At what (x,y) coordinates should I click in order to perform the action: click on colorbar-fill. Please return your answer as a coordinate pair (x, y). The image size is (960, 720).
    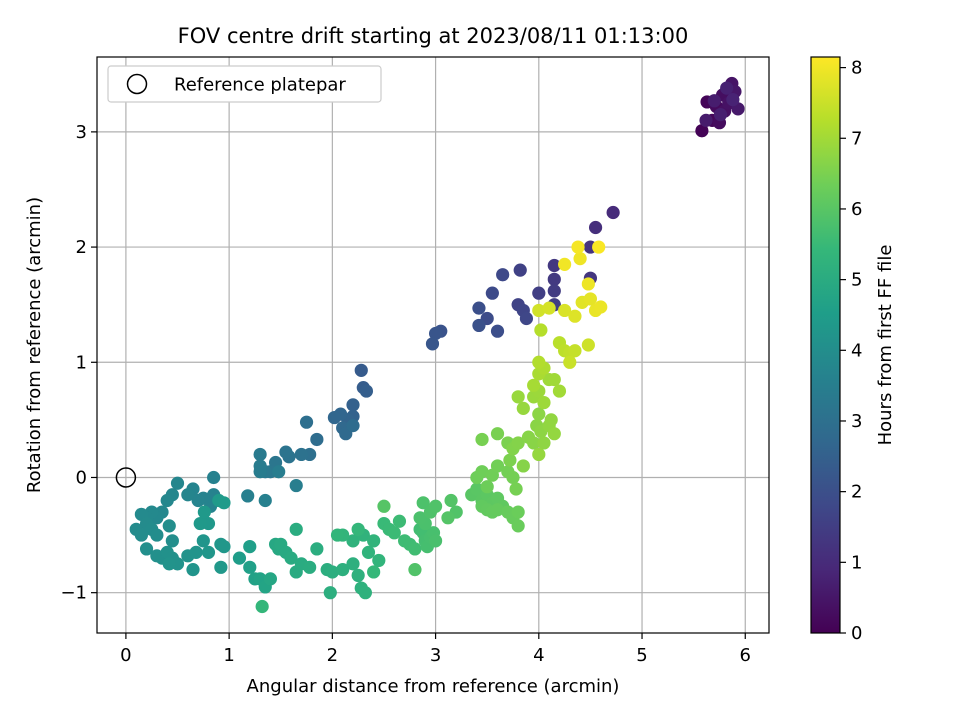
    Looking at the image, I should click on (825, 345).